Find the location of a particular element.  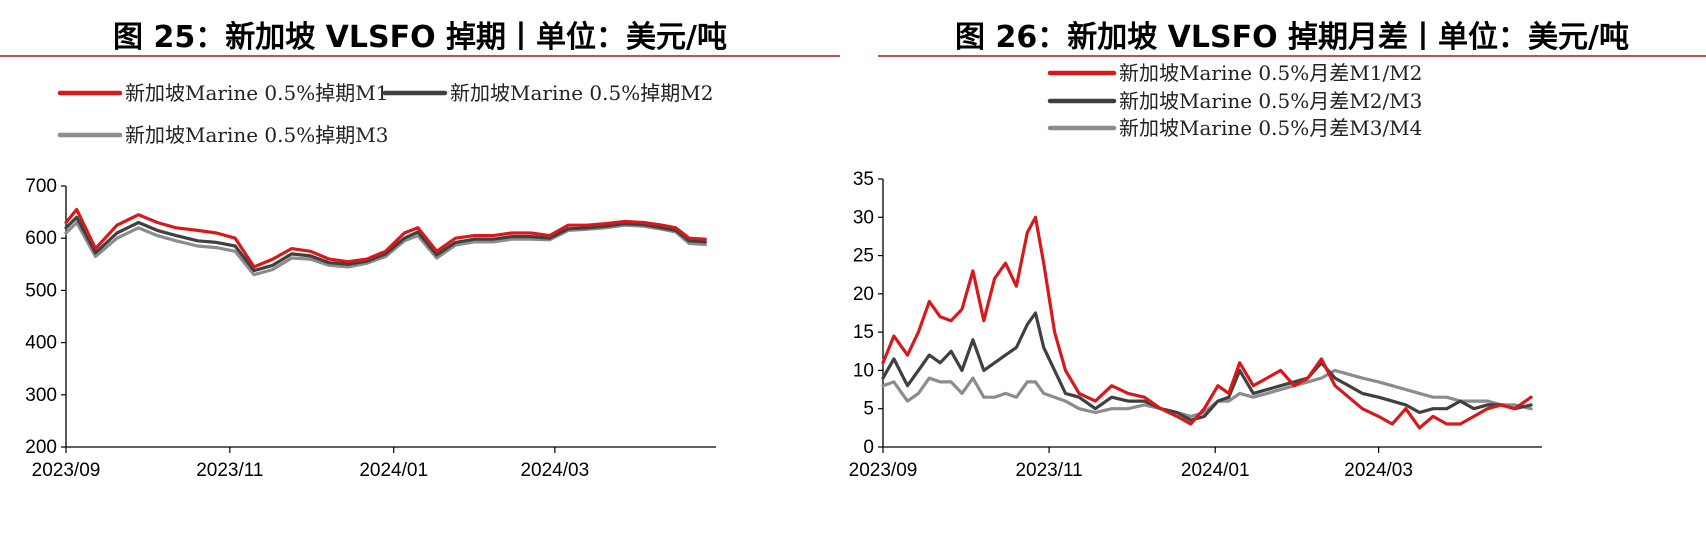

y-tick-label: 300 is located at coordinates (41, 395).